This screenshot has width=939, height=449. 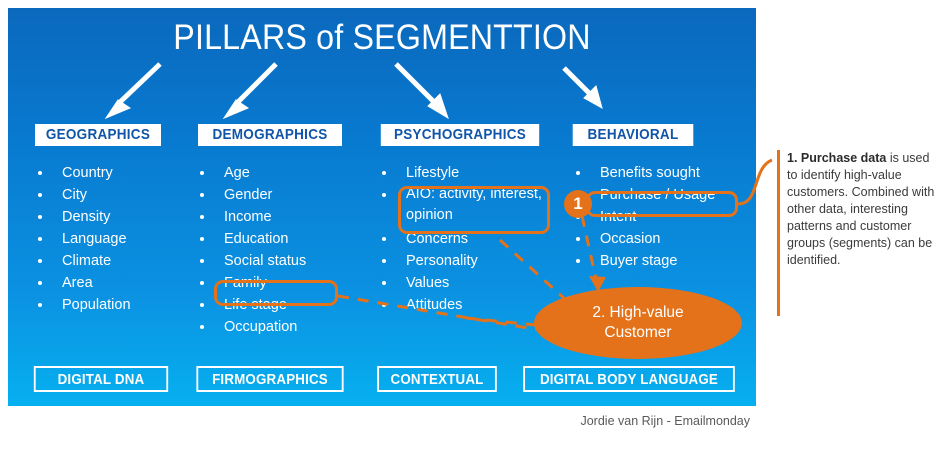 I want to click on list-item-label: Occasion, so click(x=630, y=239).